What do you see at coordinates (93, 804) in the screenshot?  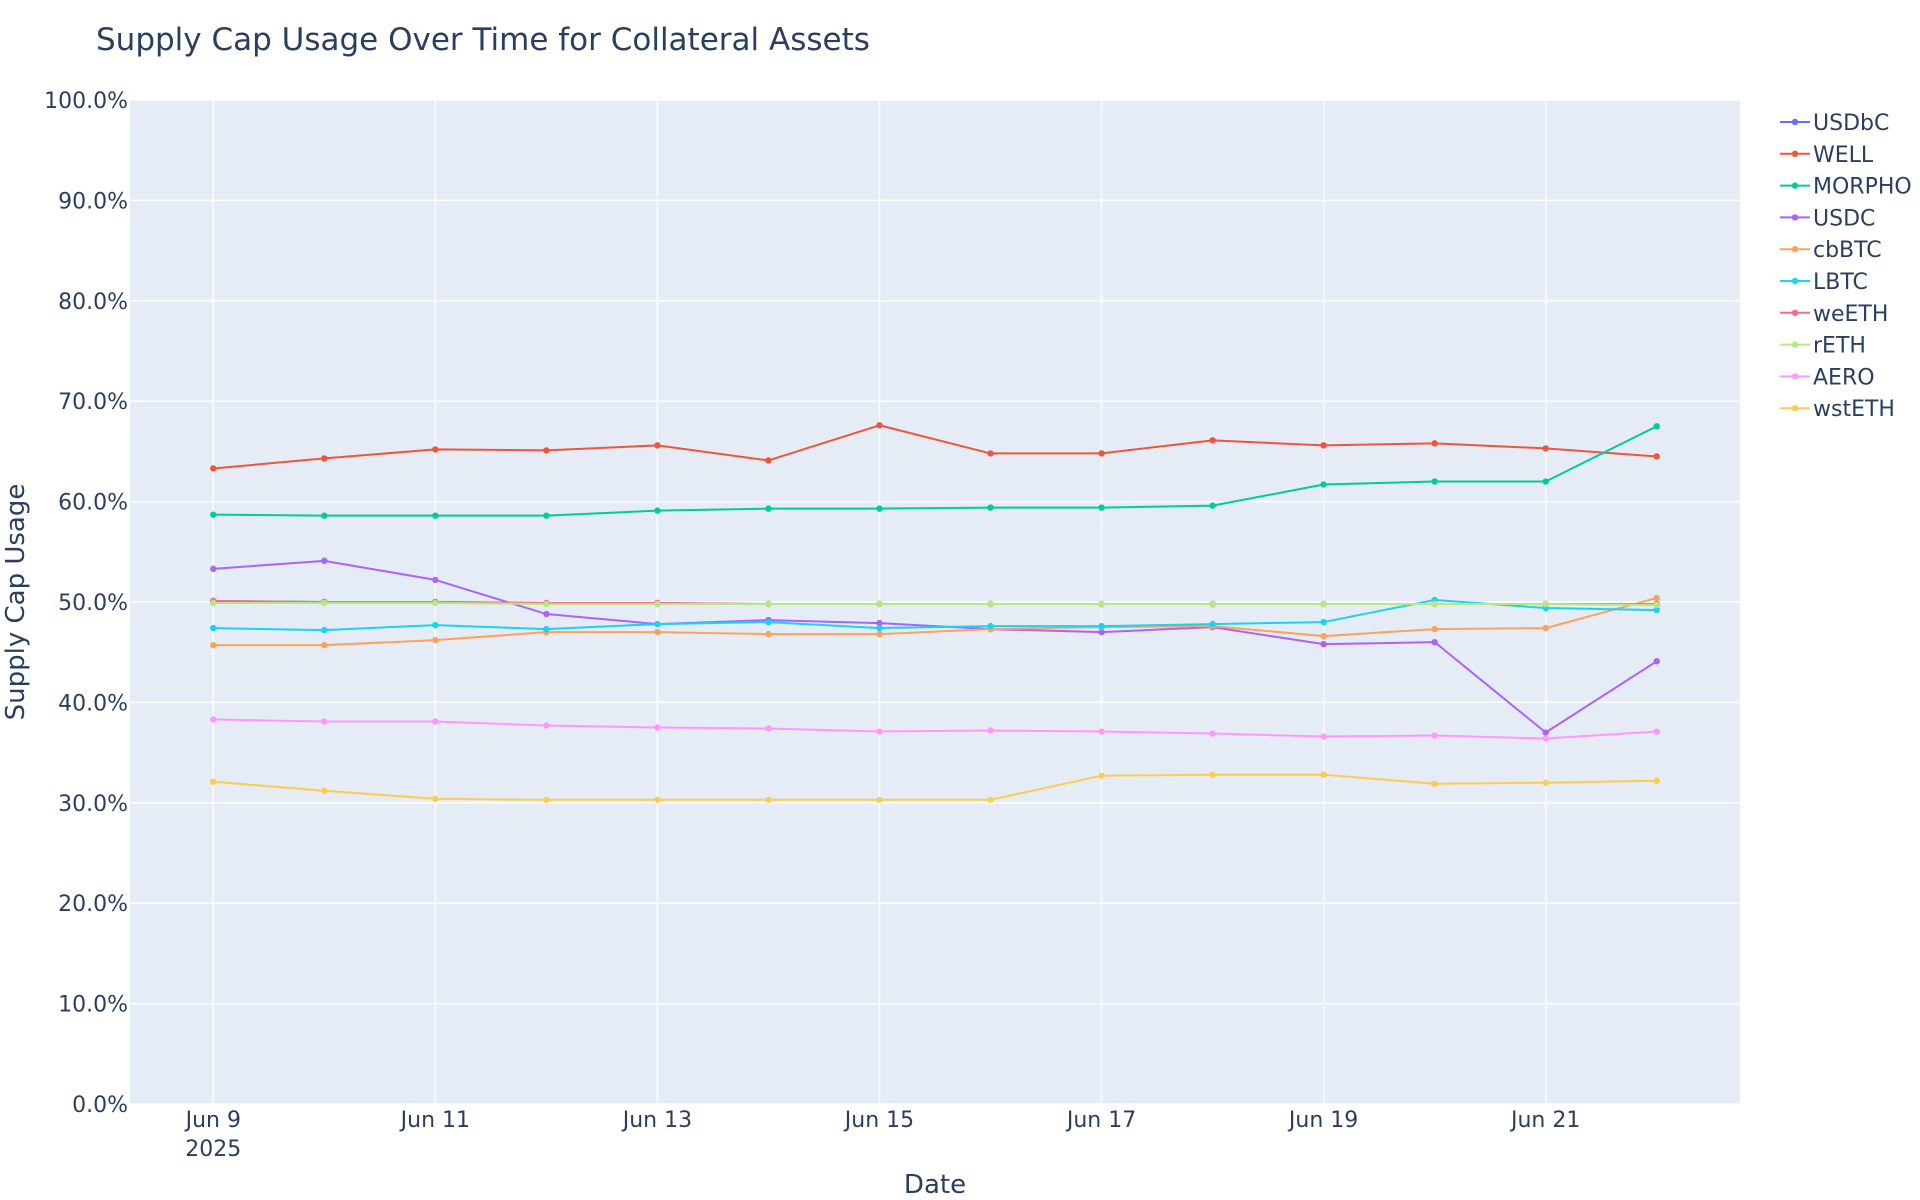 I see `y-tick-label: 30.0%` at bounding box center [93, 804].